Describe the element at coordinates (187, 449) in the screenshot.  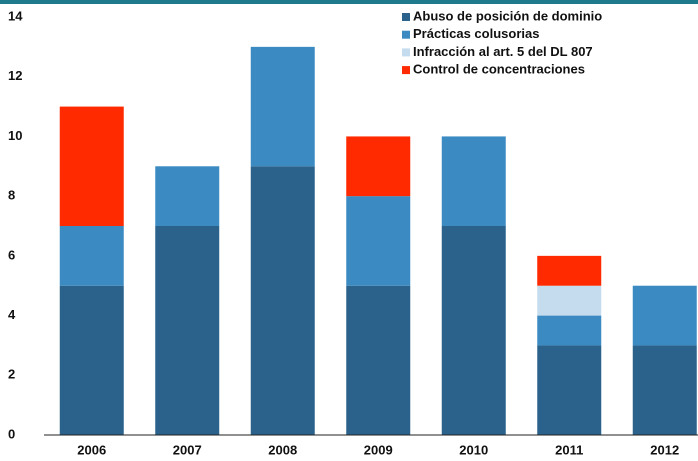
I see `x-tick-label: 2007` at that location.